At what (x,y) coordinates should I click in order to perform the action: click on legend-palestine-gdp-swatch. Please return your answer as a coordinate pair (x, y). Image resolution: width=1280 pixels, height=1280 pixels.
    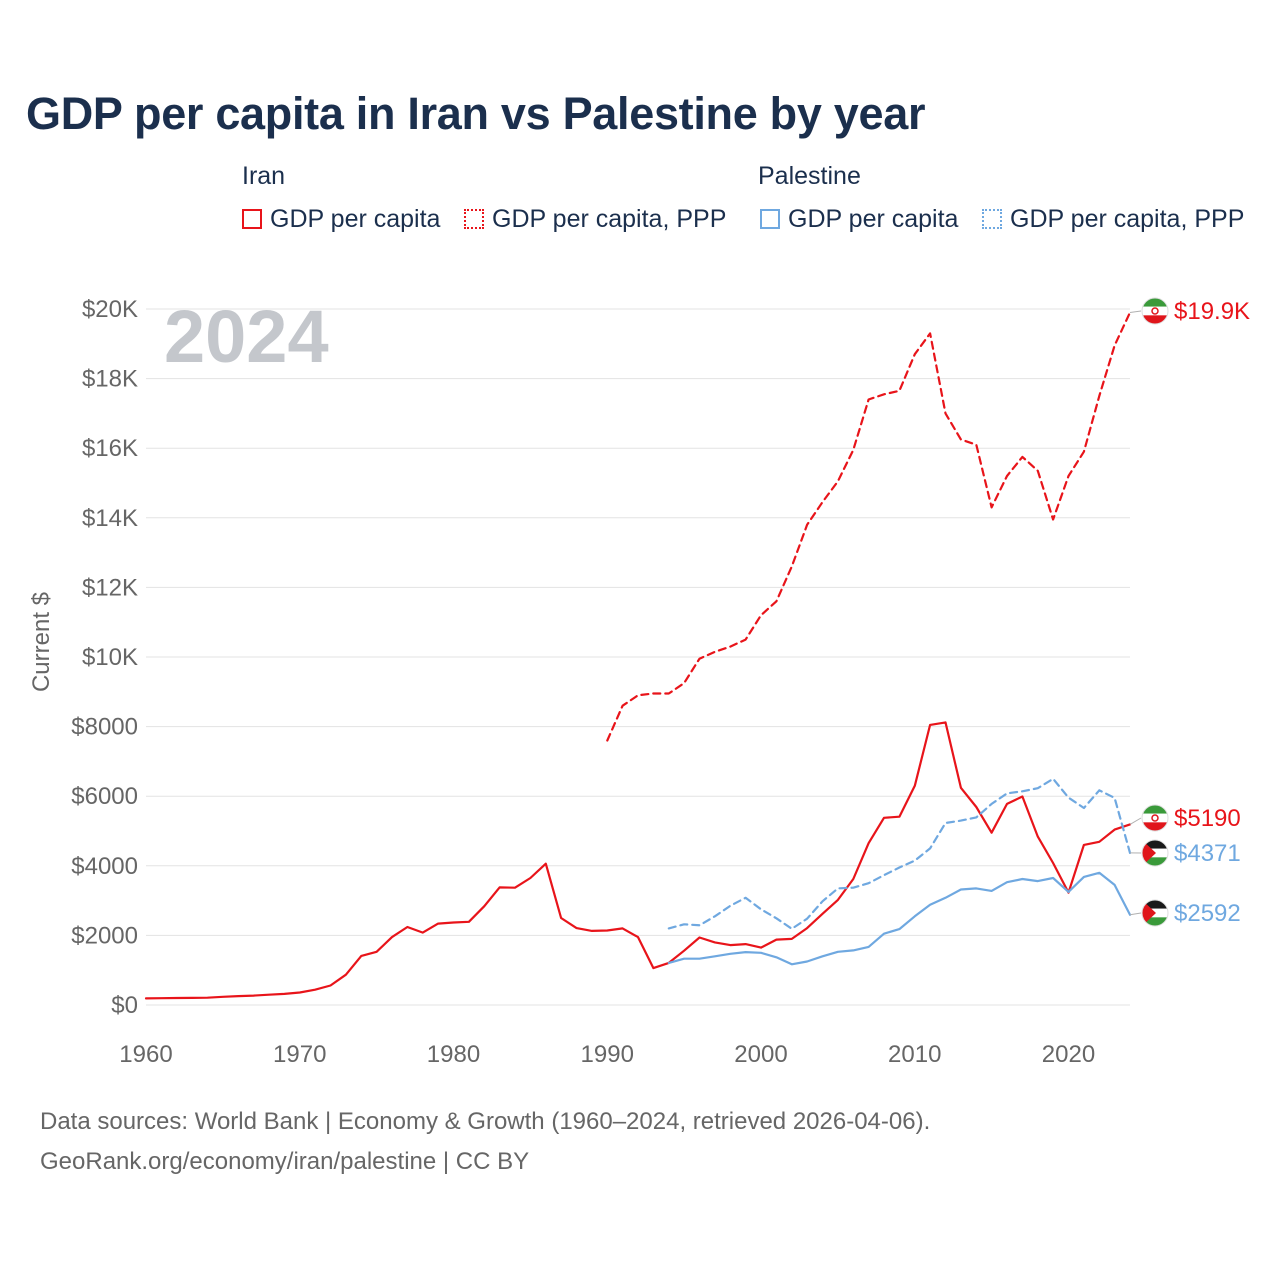
    Looking at the image, I should click on (770, 219).